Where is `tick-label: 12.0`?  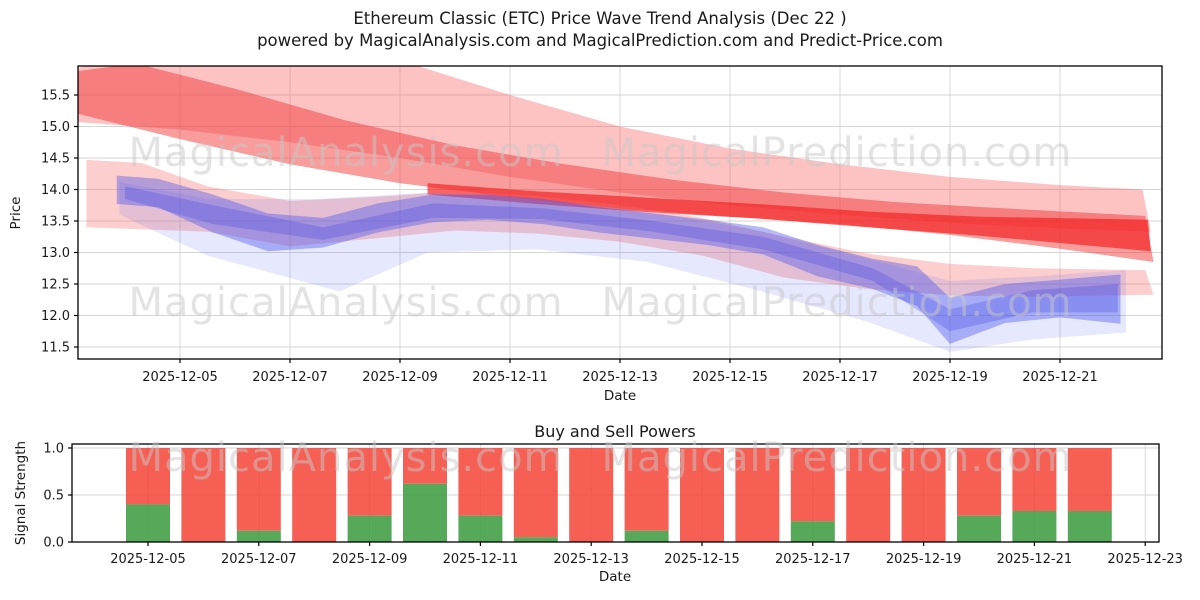
tick-label: 12.0 is located at coordinates (55, 316).